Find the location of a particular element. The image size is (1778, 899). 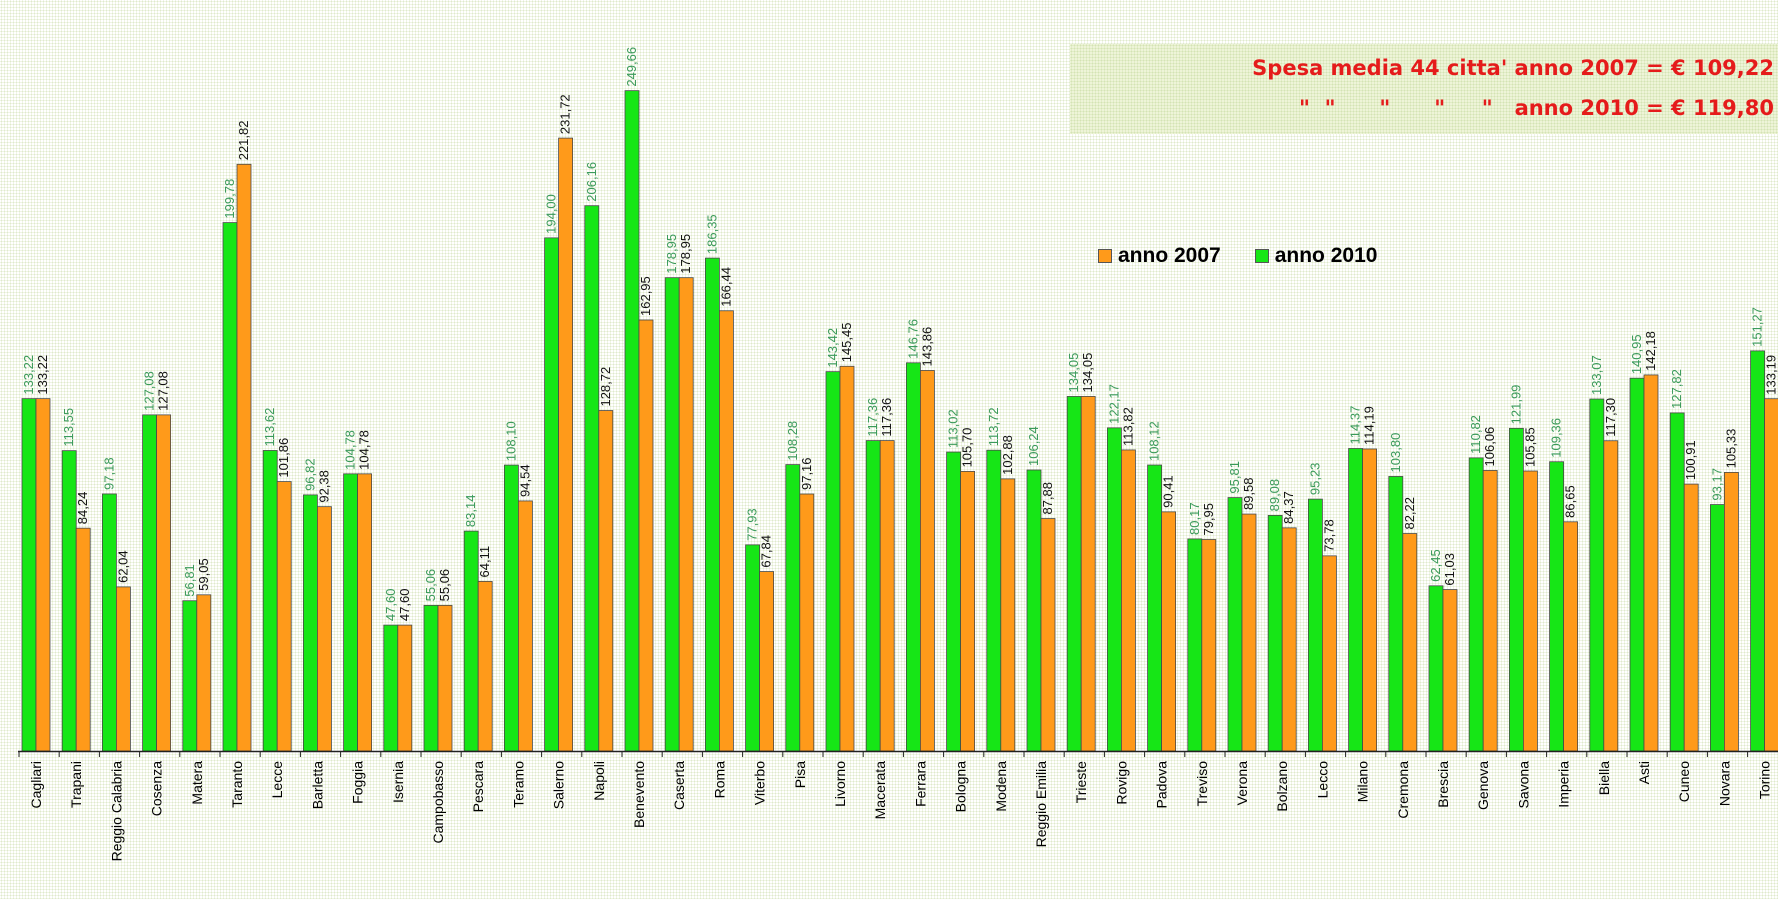

bar-2007-torino is located at coordinates (1771, 575).